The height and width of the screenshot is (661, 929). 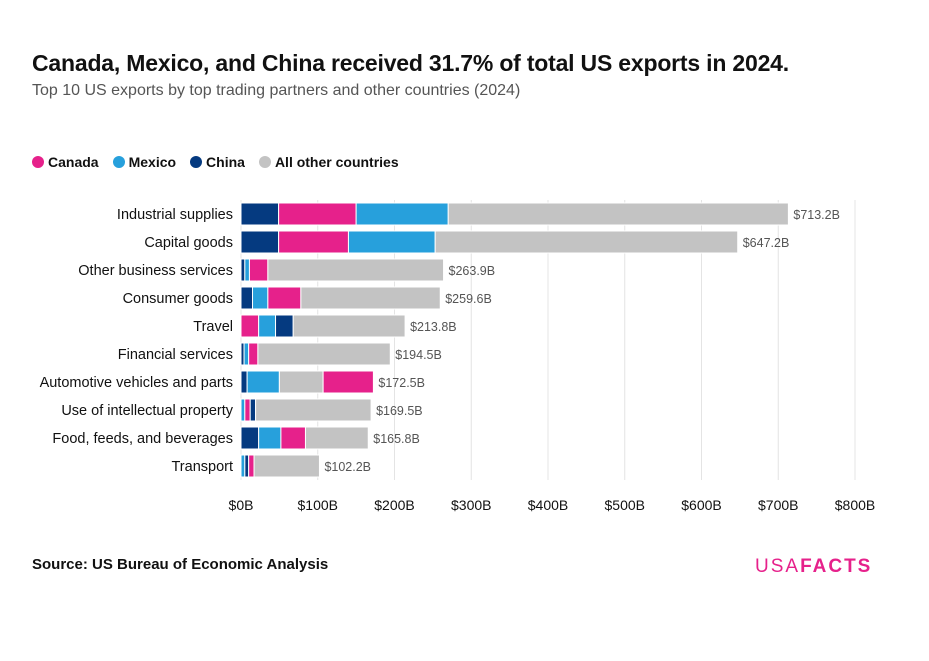 What do you see at coordinates (178, 299) in the screenshot?
I see `category-label: Consumer goods` at bounding box center [178, 299].